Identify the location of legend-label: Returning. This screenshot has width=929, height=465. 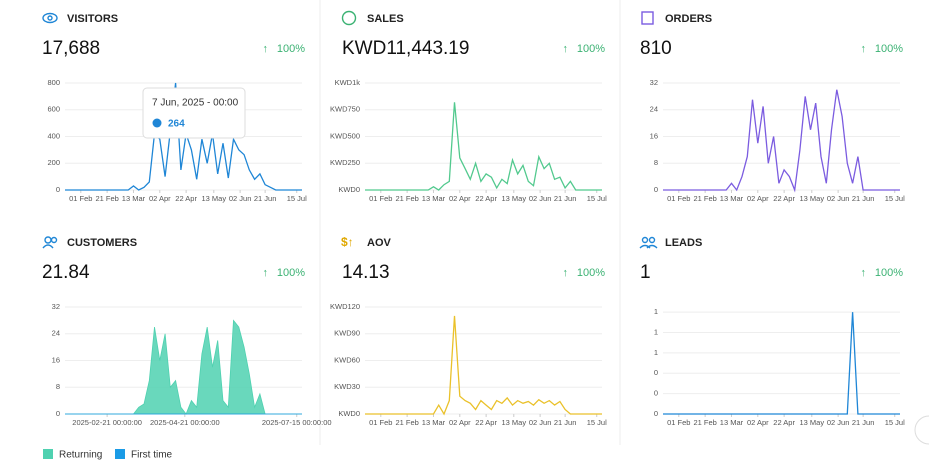
(80, 455).